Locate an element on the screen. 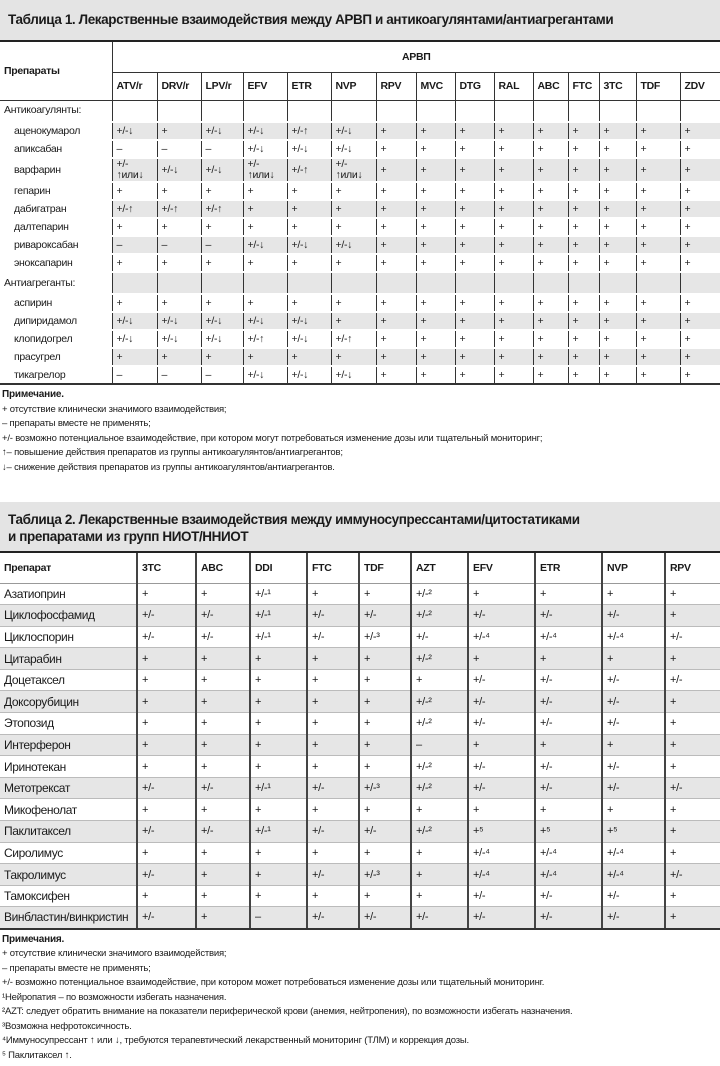 Image resolution: width=720 pixels, height=1066 pixels. table-row: тикагрелор–––+/-↓+/-↓+/-↓+++++++++ is located at coordinates (360, 375).